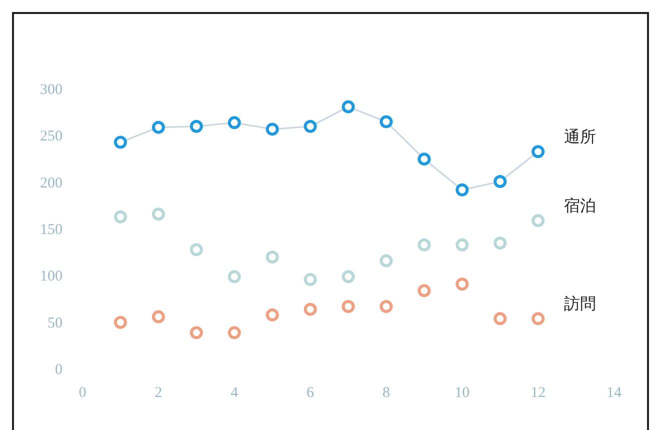 This screenshot has width=659, height=430. I want to click on y-tick-label: 150, so click(51, 230).